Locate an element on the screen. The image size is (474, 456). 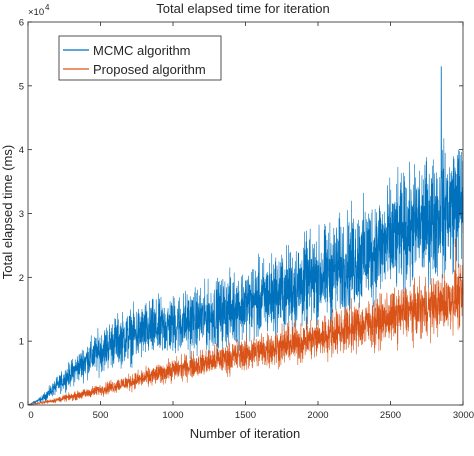
y-tick-label: 1 is located at coordinates (21, 342).